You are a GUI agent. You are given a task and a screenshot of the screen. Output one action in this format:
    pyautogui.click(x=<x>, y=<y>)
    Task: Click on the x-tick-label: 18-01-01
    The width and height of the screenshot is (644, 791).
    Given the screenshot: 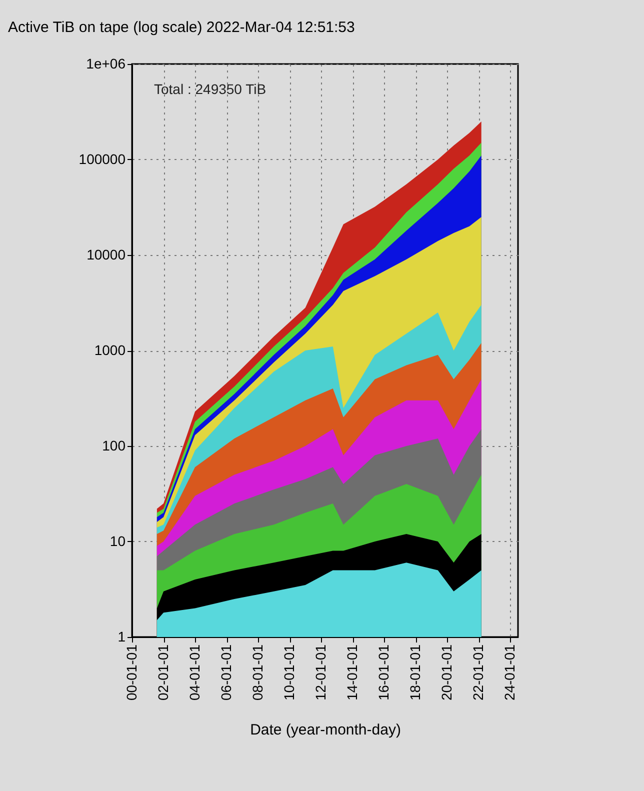 What is the action you would take?
    pyautogui.click(x=415, y=672)
    